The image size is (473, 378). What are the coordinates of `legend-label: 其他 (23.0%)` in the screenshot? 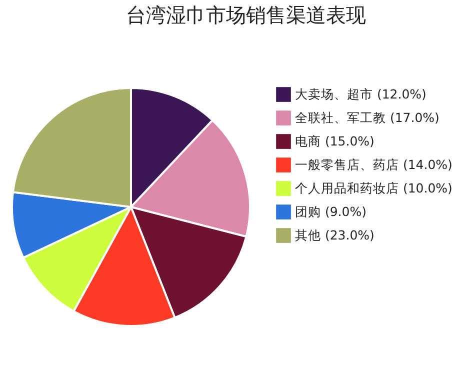 It's located at (334, 235).